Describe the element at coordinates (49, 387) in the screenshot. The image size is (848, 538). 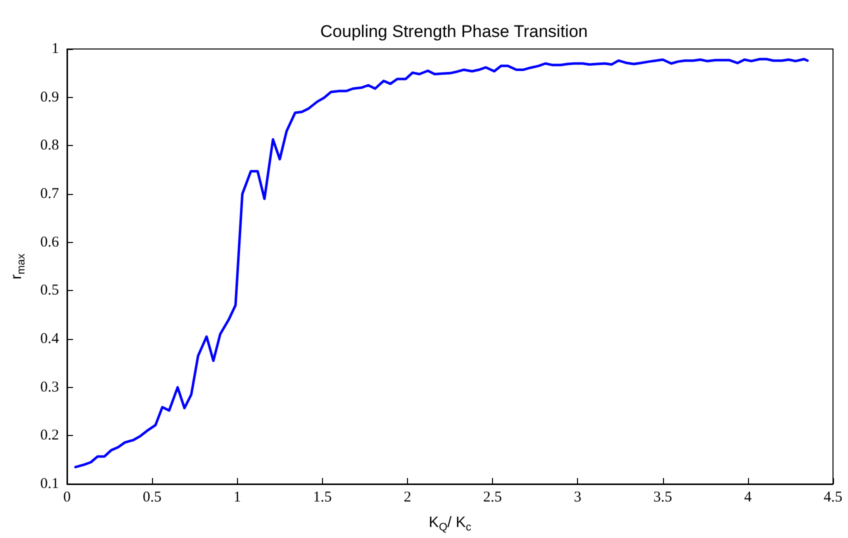
I see `y-tick-label: 0.3` at that location.